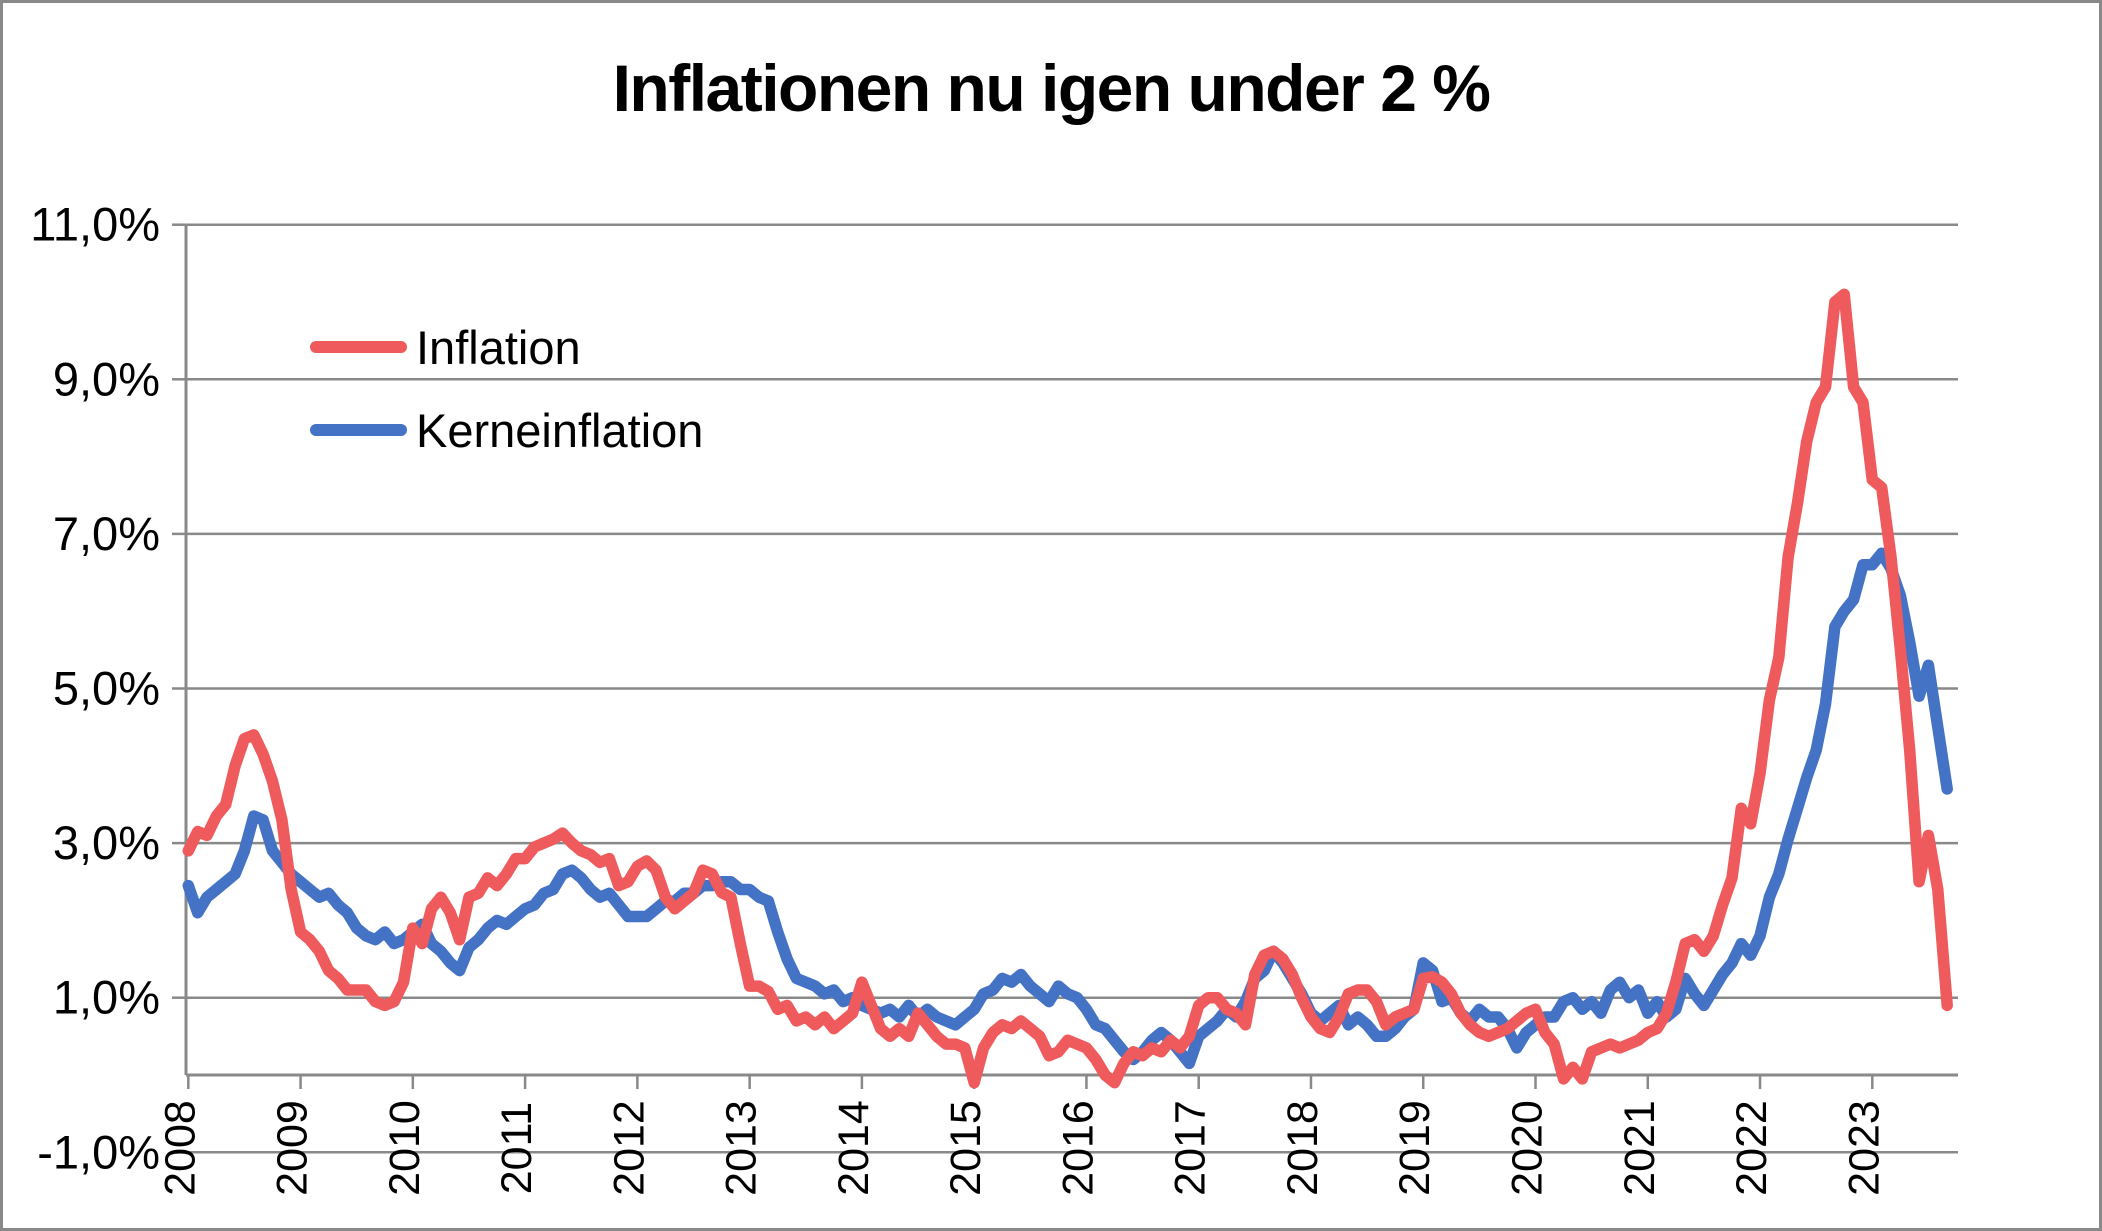 The height and width of the screenshot is (1231, 2102). What do you see at coordinates (106, 842) in the screenshot?
I see `y-axis-tick-label: 3,0%` at bounding box center [106, 842].